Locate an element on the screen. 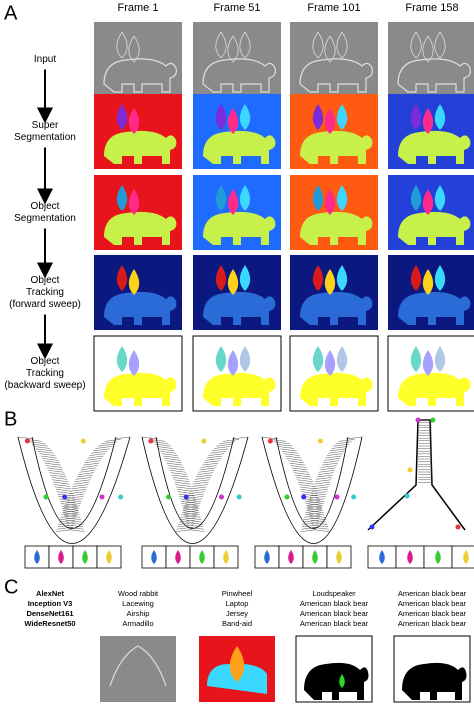 This screenshot has width=474, height=704. network-name: Inception V3 is located at coordinates (50, 603).